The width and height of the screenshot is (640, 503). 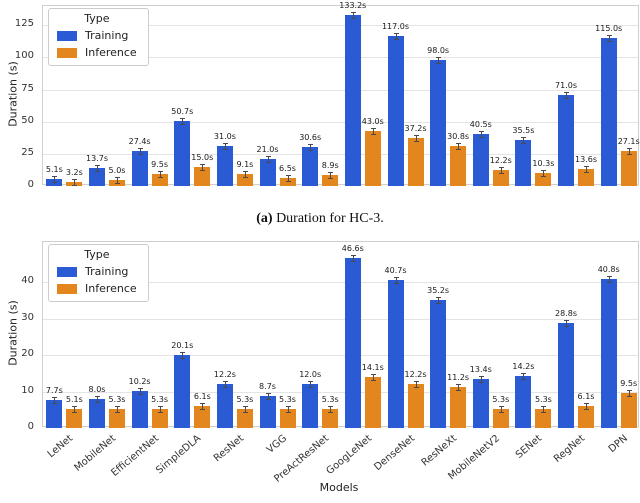 I want to click on bar-value-label: 12.2s, so click(x=500, y=161).